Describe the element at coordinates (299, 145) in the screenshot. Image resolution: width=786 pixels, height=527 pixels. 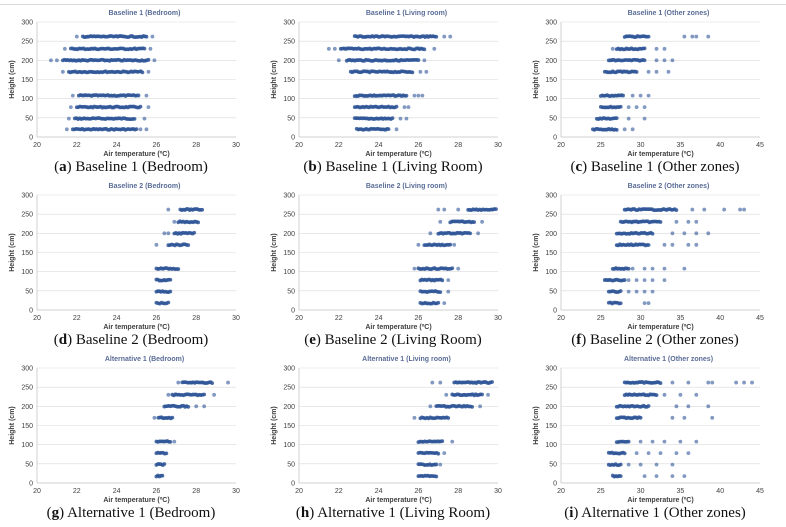
I see `x-tick-label: 20` at that location.